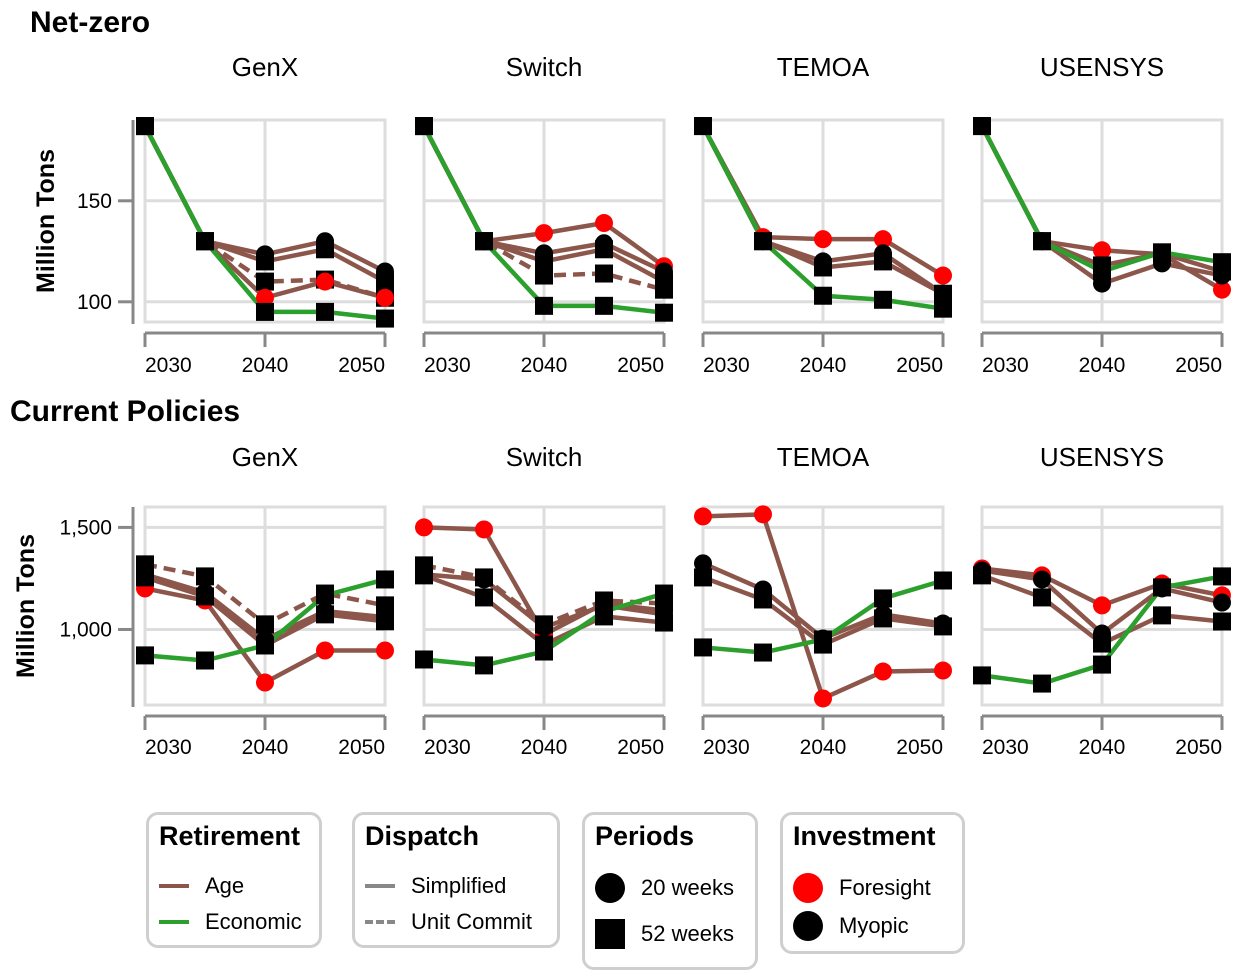  What do you see at coordinates (459, 885) in the screenshot?
I see `legend-label: Simplified` at bounding box center [459, 885].